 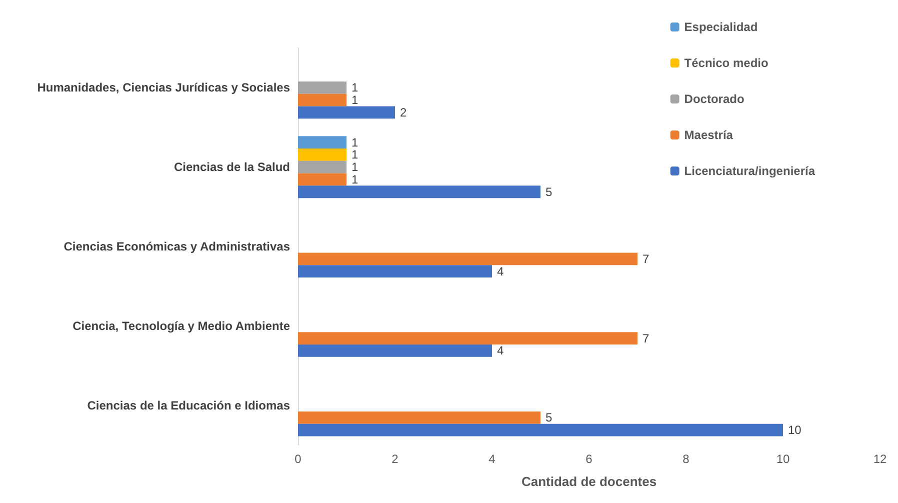 I want to click on y-tick-label: Ciencias Económicas y Administrativas, so click(x=177, y=247).